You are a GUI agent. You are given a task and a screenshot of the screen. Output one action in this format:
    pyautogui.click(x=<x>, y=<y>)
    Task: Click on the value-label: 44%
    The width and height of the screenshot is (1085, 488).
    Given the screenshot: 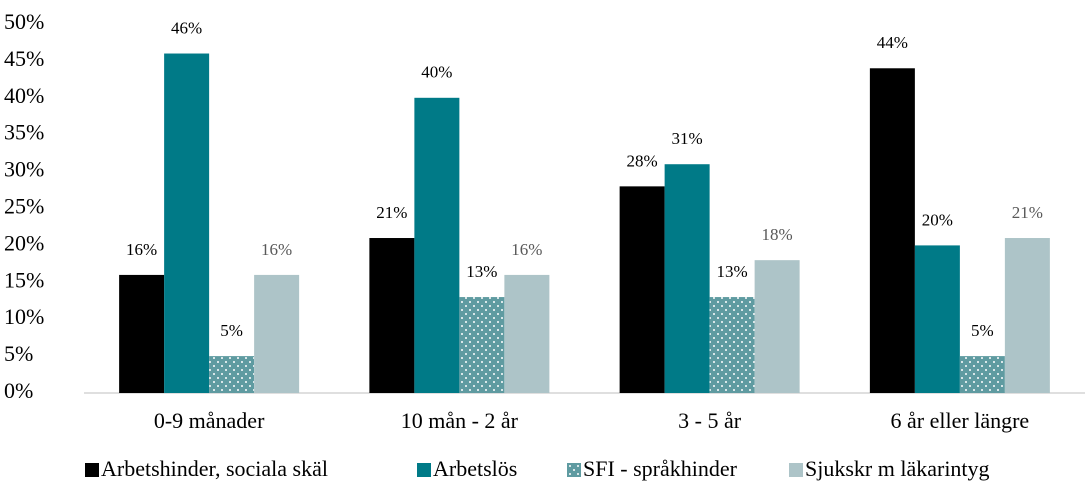 What is the action you would take?
    pyautogui.click(x=892, y=42)
    